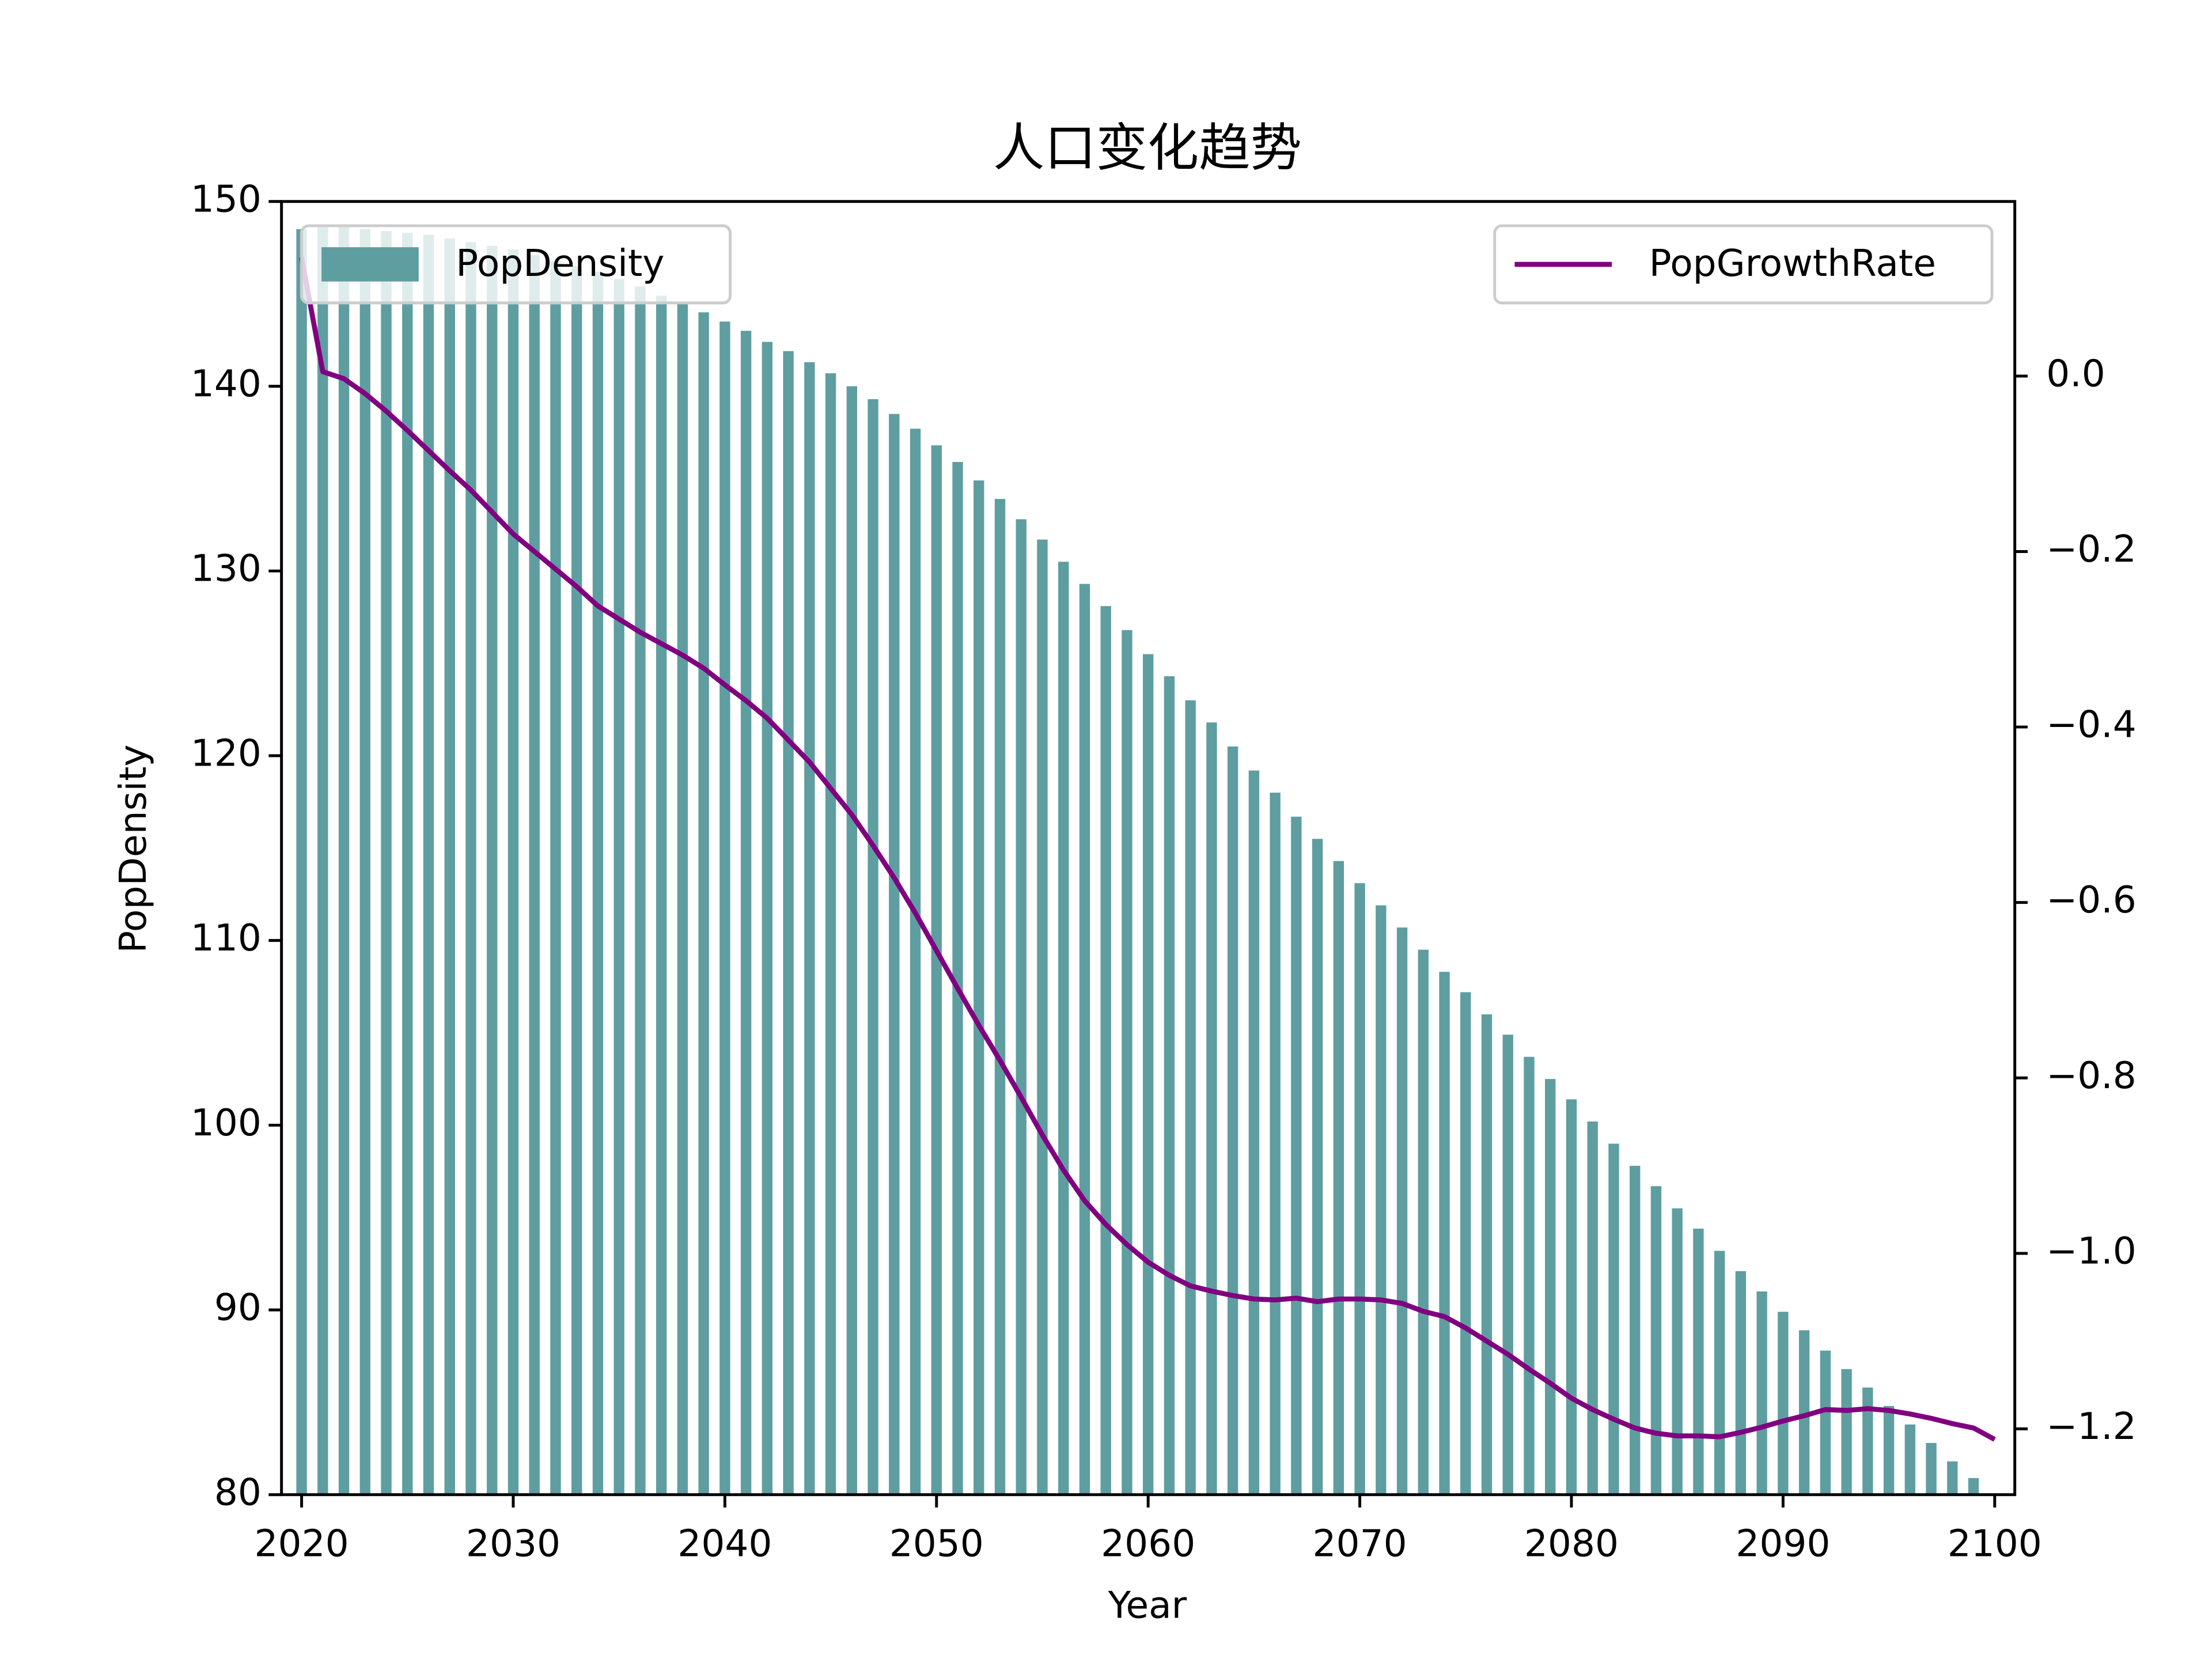  Describe the element at coordinates (1148, 1544) in the screenshot. I see `x-tick-label: 2060` at that location.